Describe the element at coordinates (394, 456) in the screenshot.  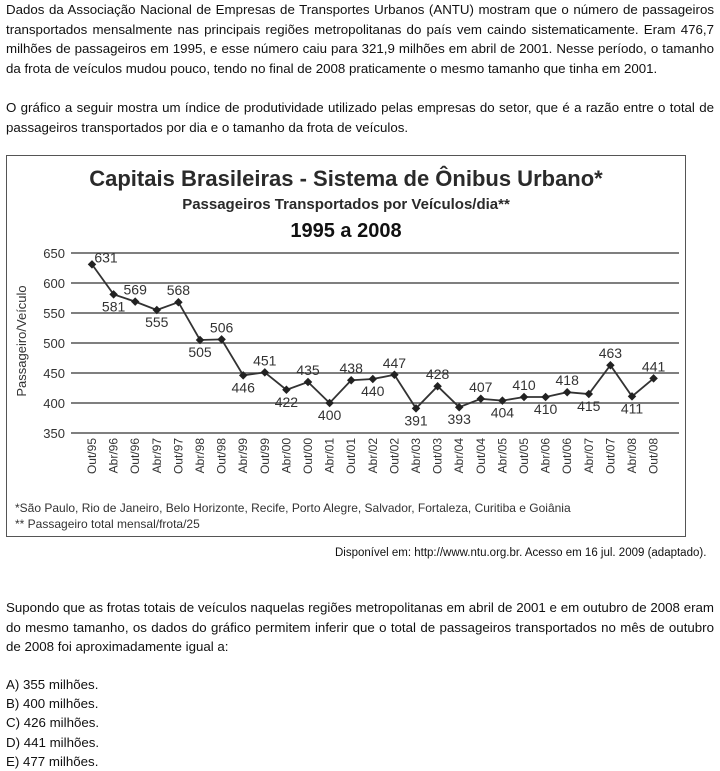
I see `x-tick-label: Out/02` at that location.